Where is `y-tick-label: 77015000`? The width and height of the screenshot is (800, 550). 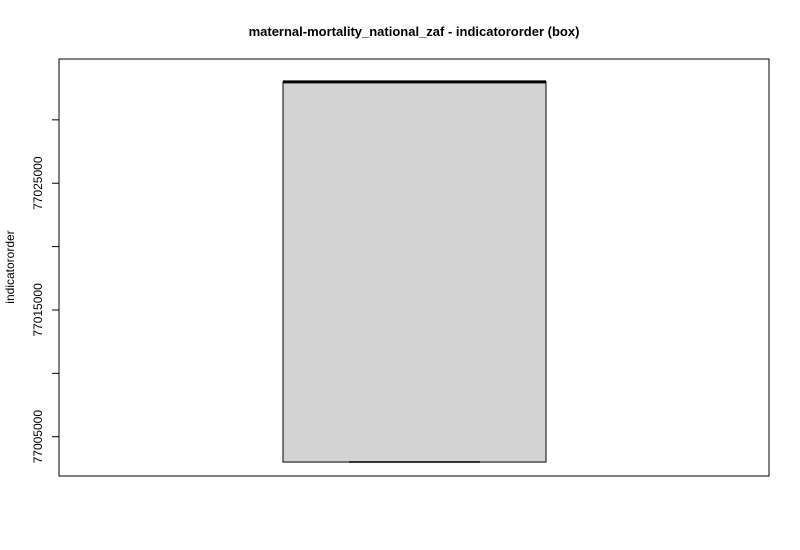 y-tick-label: 77015000 is located at coordinates (38, 310).